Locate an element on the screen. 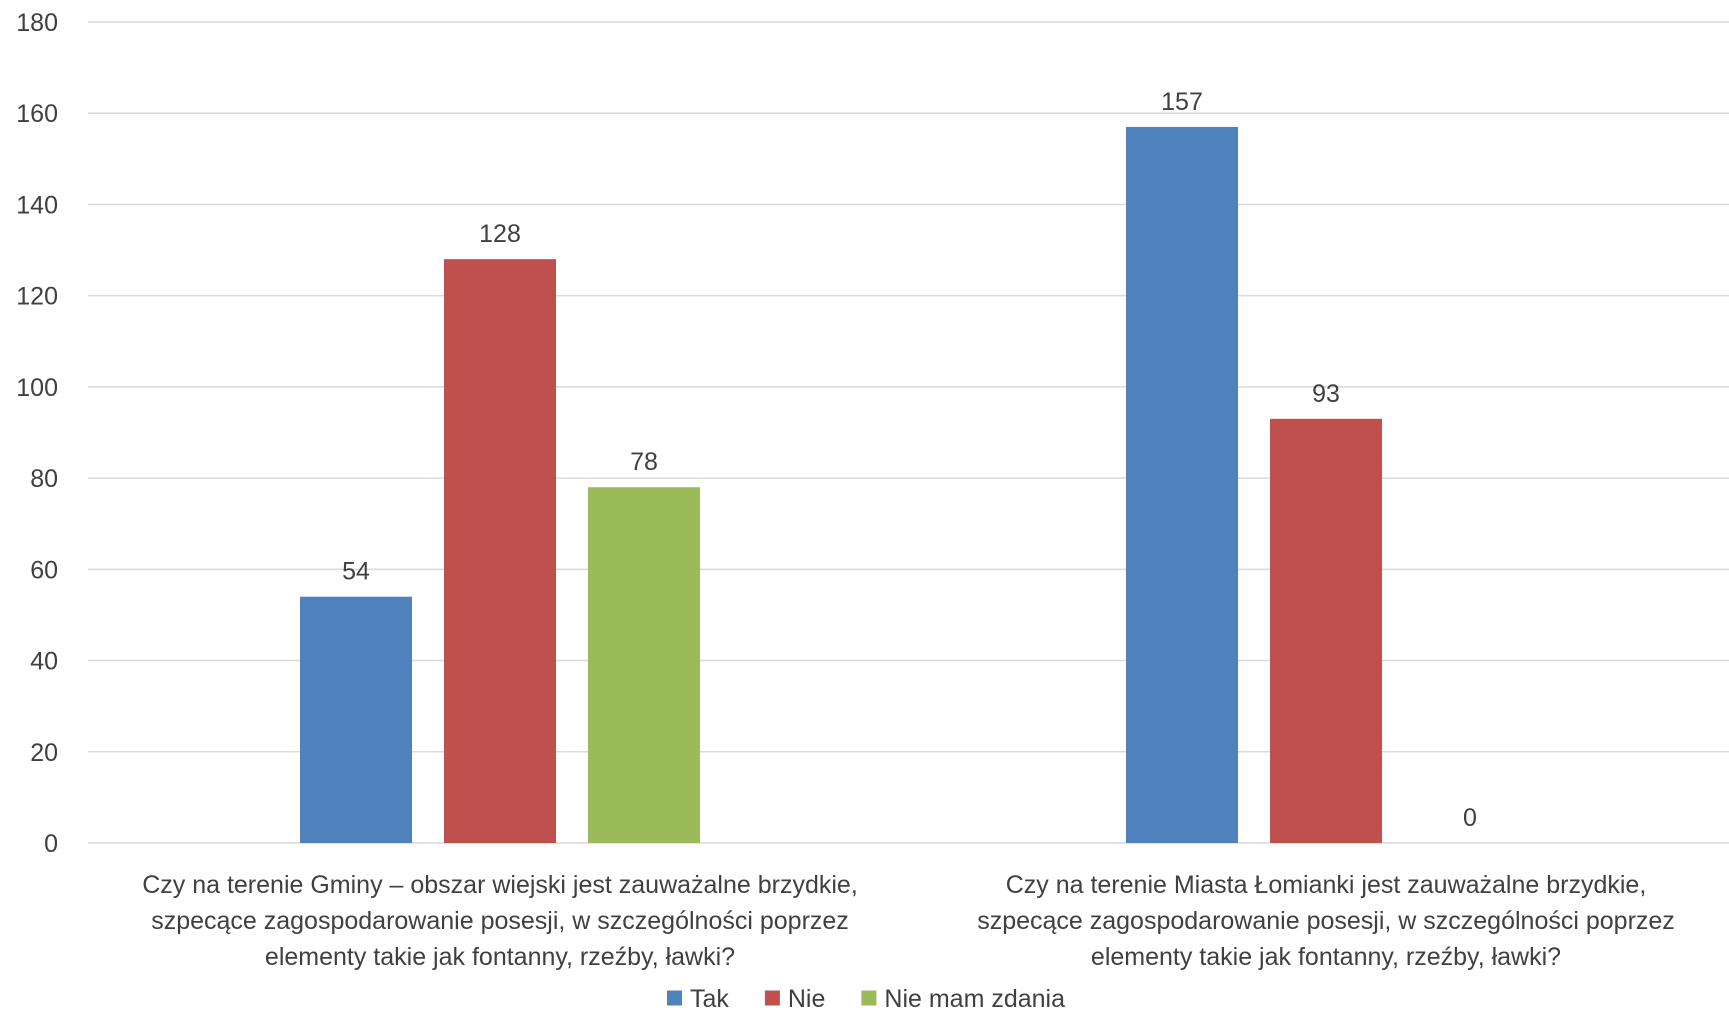 The height and width of the screenshot is (1036, 1729). data-label: 0 is located at coordinates (1470, 818).